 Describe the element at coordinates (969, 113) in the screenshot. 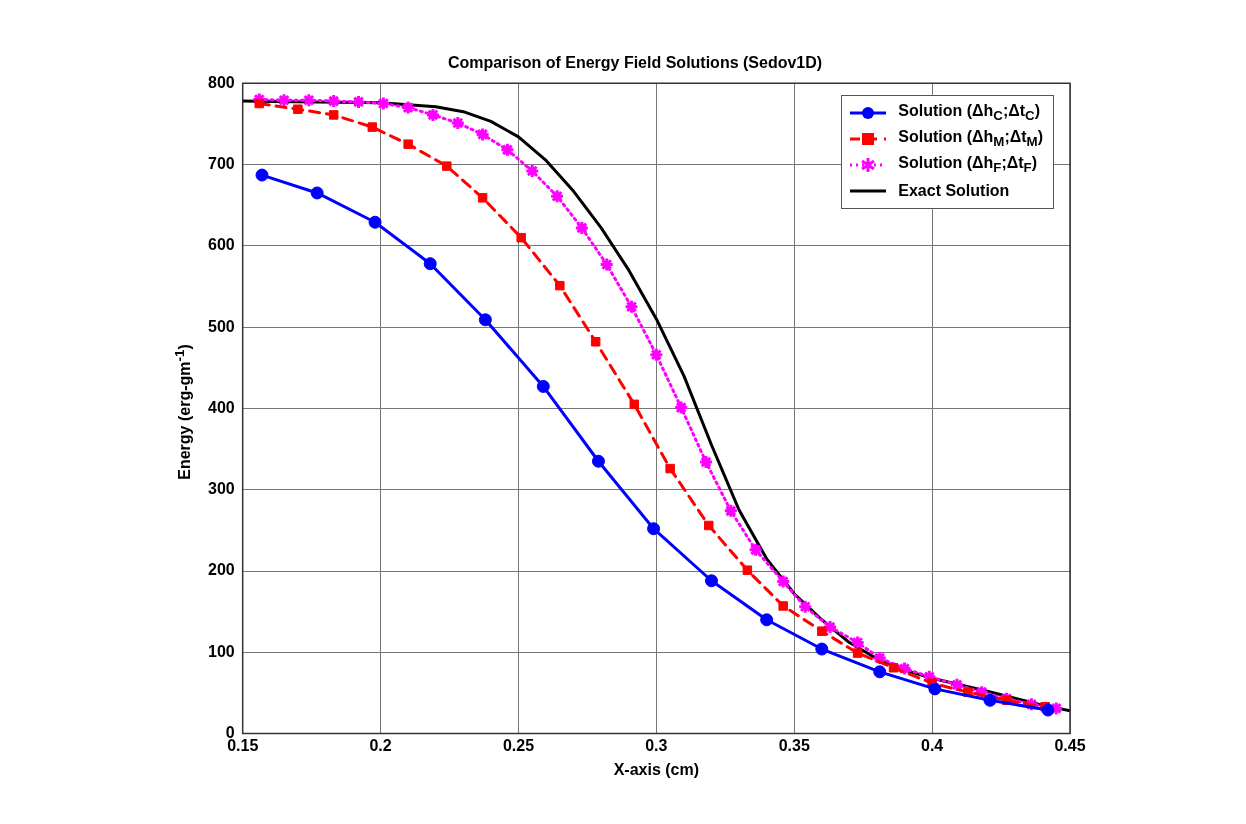

I see `legend-label: Solution (Δh$_{C}$;Δt$_{C}$)` at that location.